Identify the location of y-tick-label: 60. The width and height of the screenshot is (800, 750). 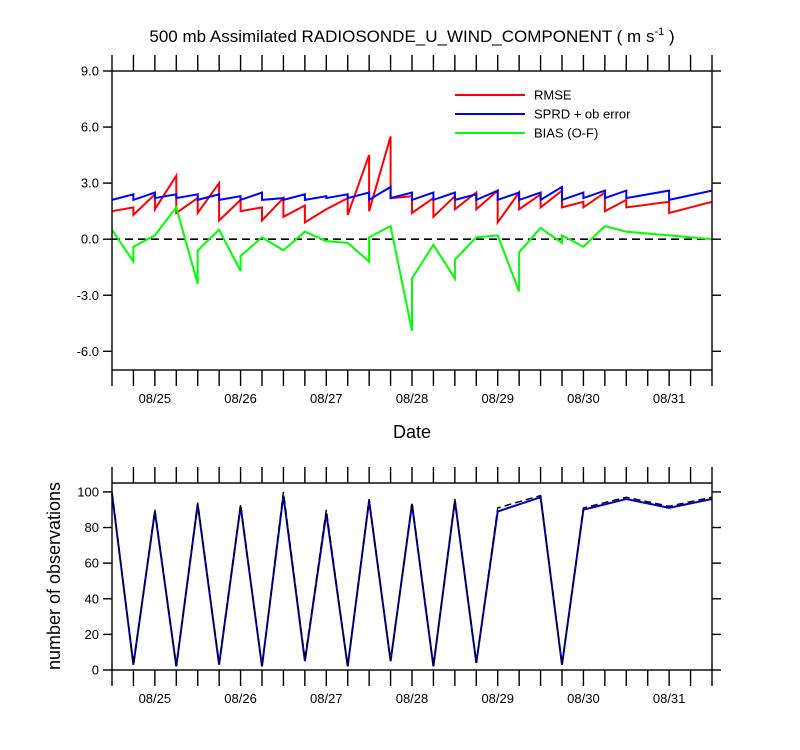
(92, 563).